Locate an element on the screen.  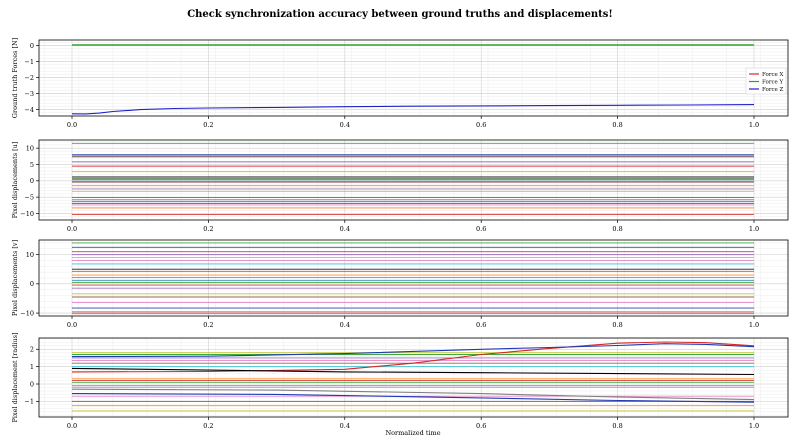
y-tick-label: 1 is located at coordinates (32, 367).